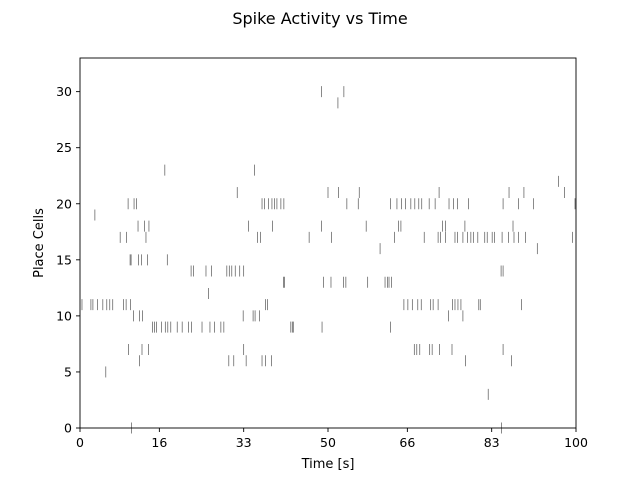 The width and height of the screenshot is (640, 480). I want to click on y-tick-label: 15, so click(64, 259).